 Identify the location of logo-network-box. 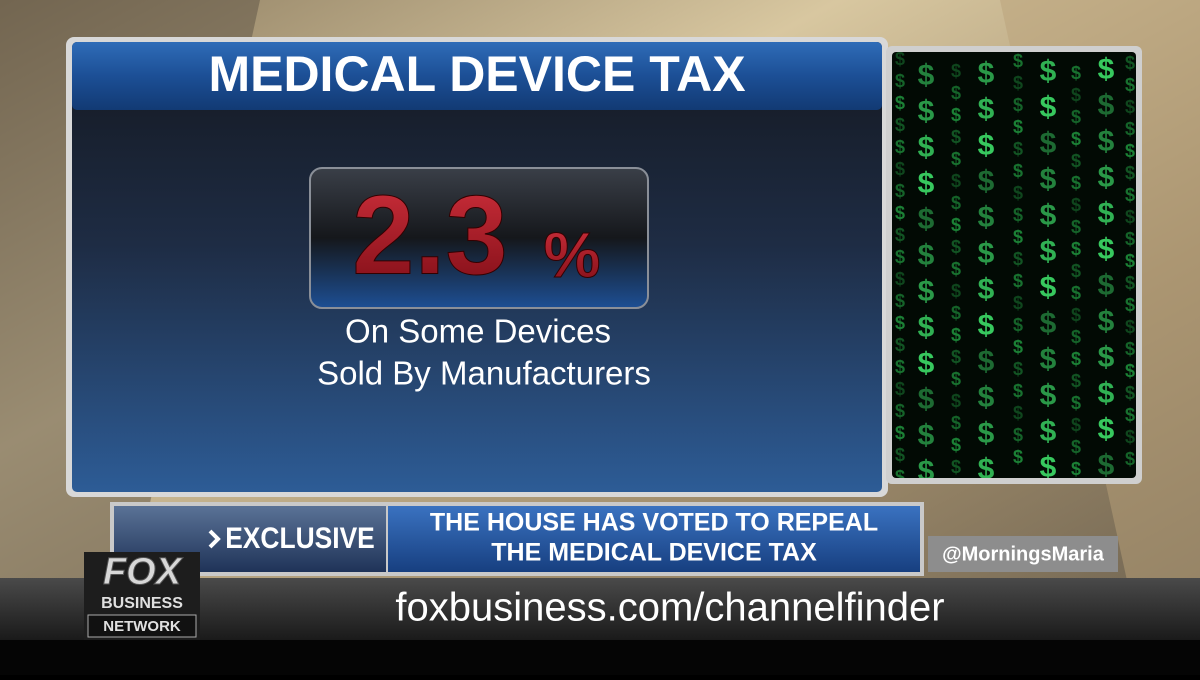
(142, 626).